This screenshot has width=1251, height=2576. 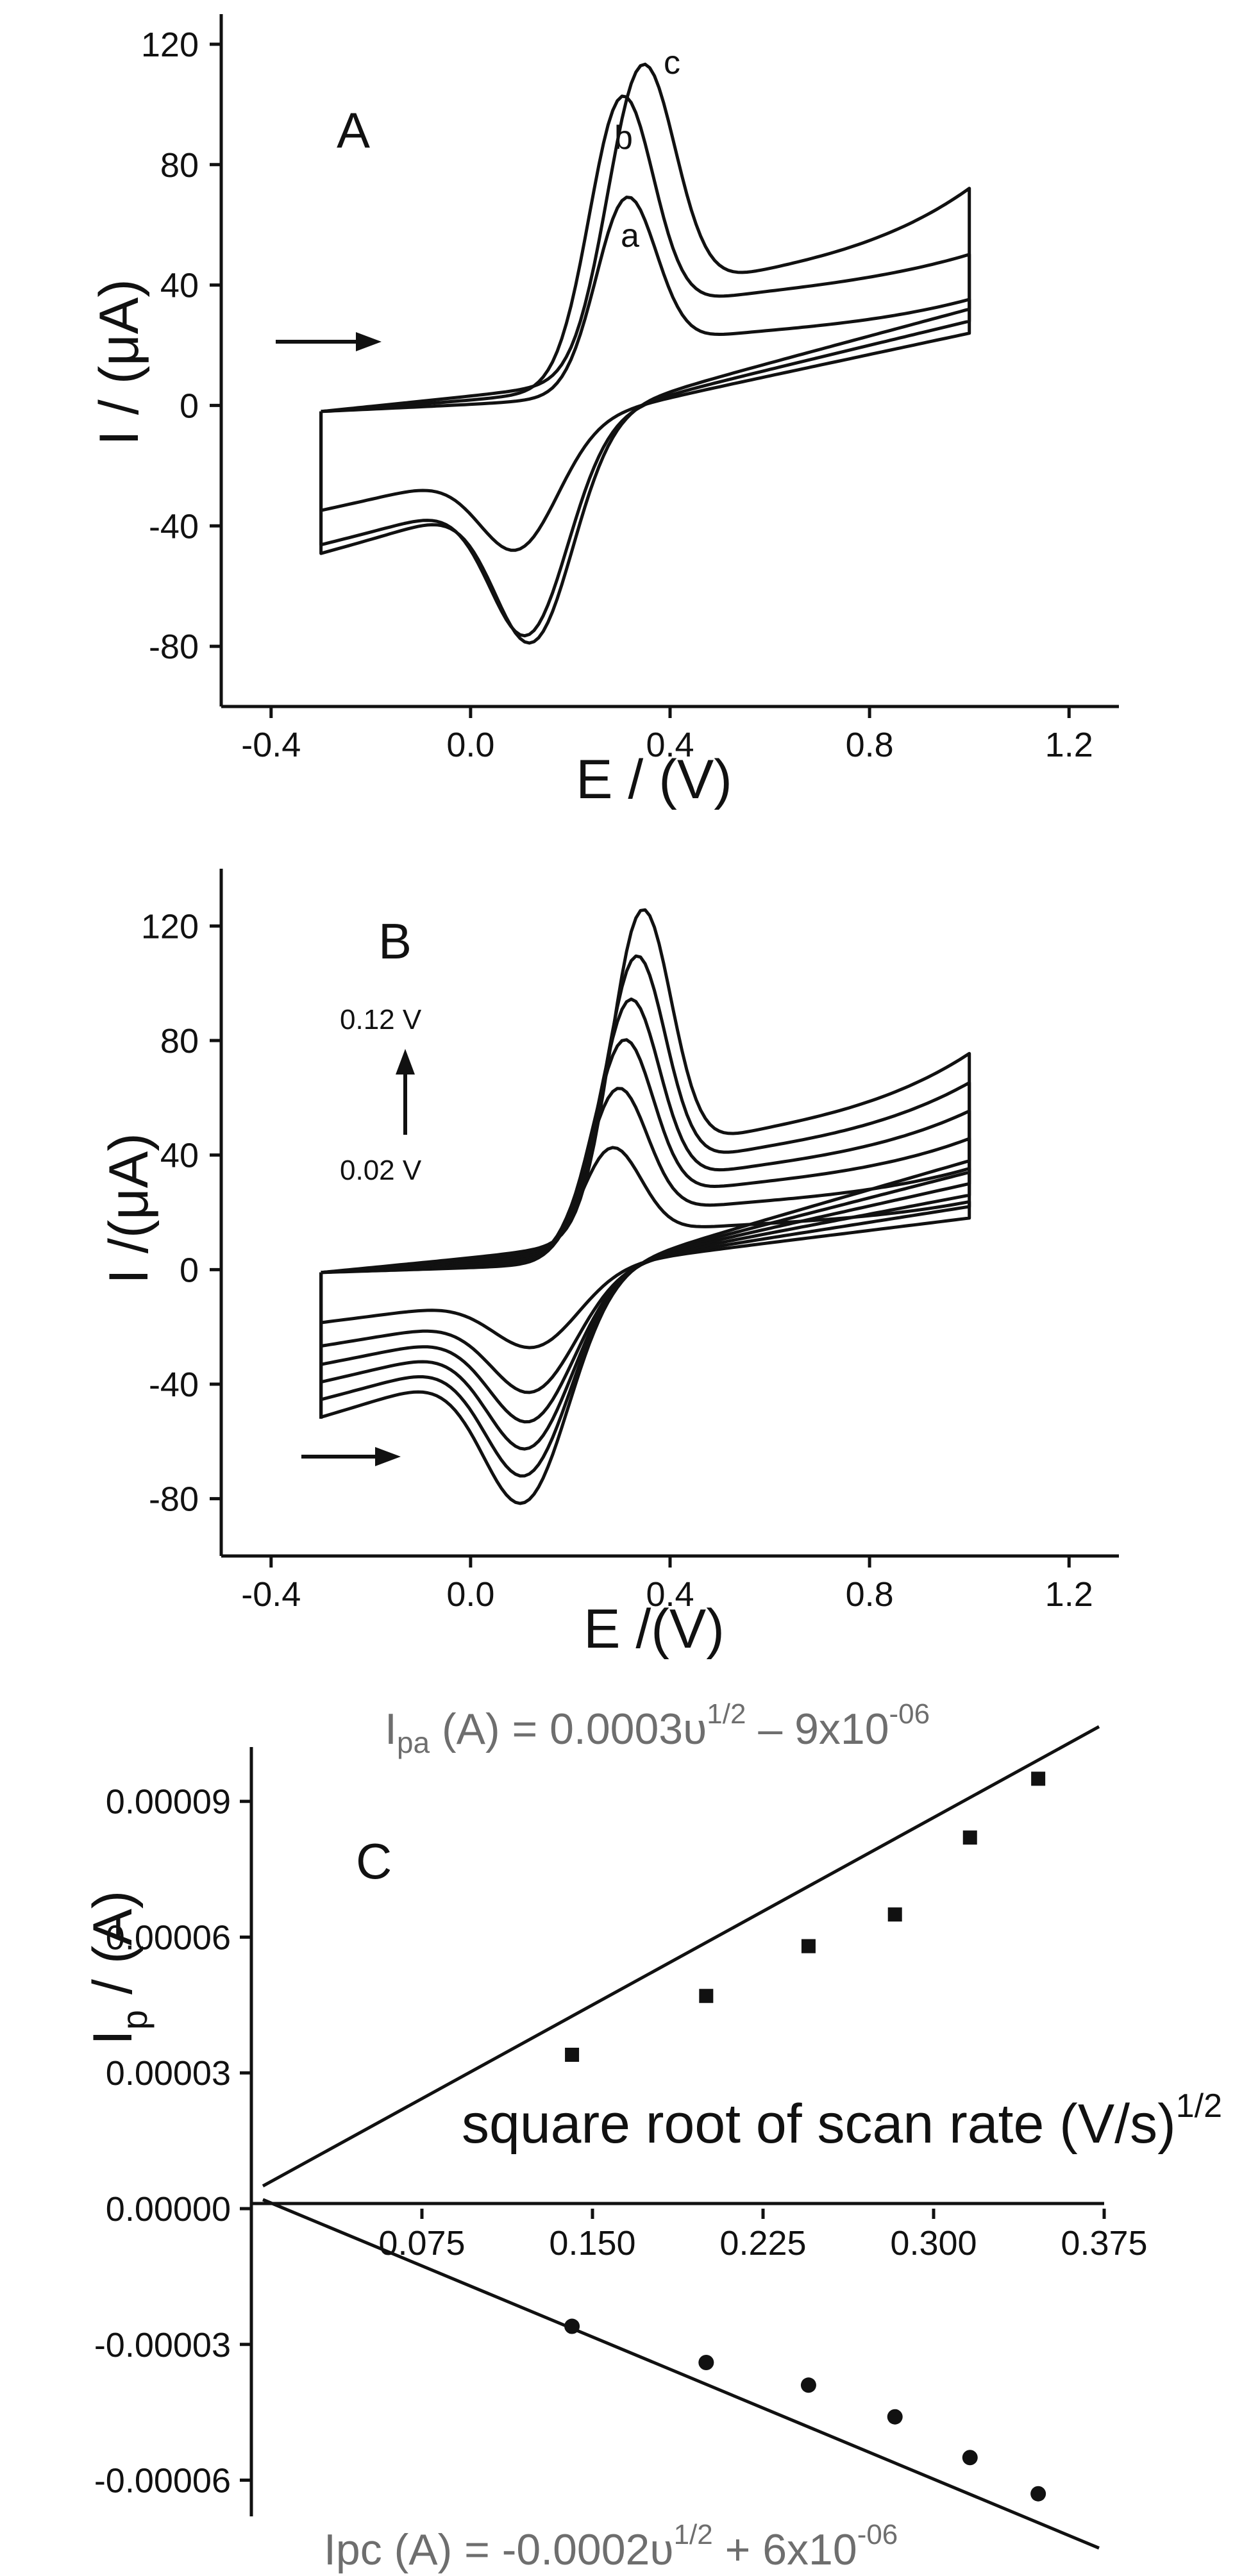 I want to click on panel-a-xtick-label: 1.2, so click(x=1069, y=745).